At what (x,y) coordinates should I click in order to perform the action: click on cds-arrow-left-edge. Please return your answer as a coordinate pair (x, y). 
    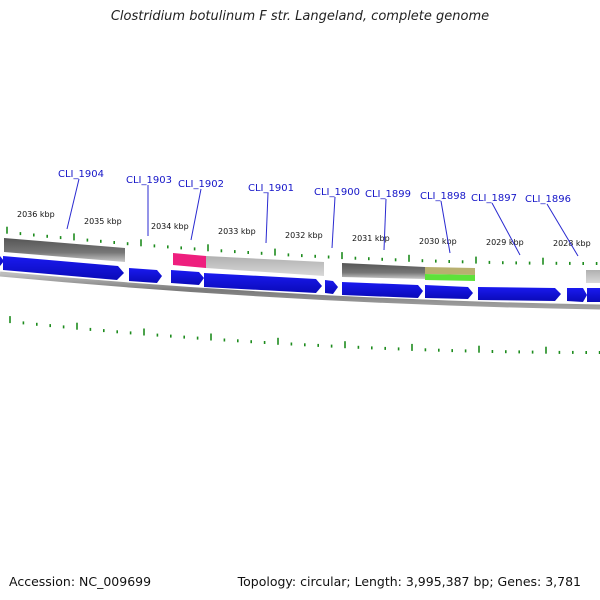
    Looking at the image, I should click on (2, 261).